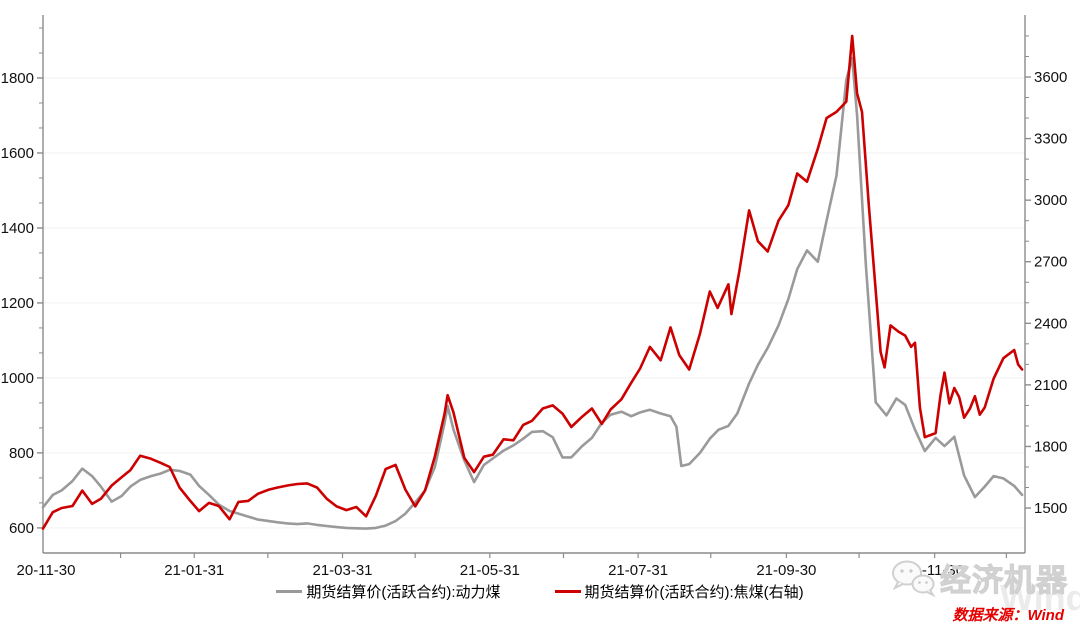  Describe the element at coordinates (17, 378) in the screenshot. I see `left-axis-tick-label: 1000` at that location.